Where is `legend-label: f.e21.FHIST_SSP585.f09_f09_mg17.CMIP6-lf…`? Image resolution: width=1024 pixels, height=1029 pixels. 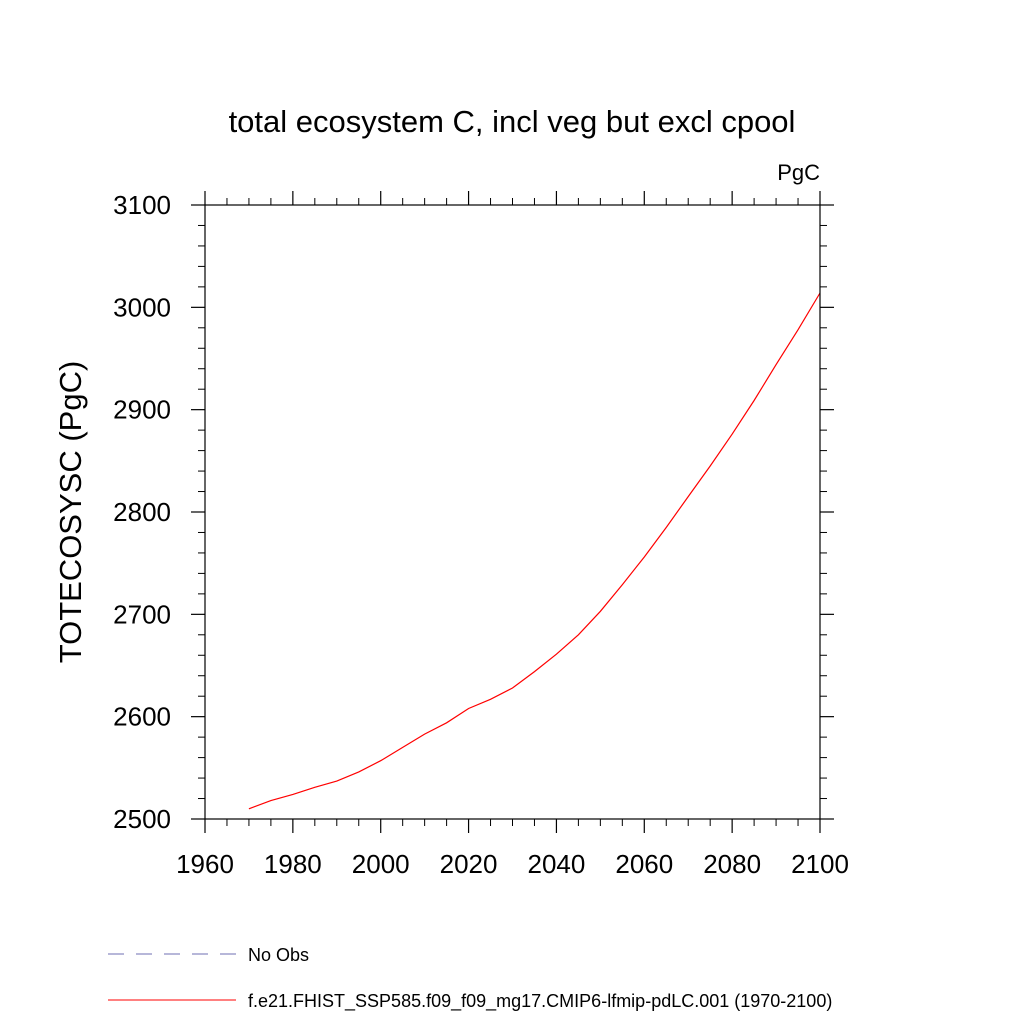
legend-label: f.e21.FHIST_SSP585.f09_f09_mg17.CMIP6-lf… is located at coordinates (540, 1001).